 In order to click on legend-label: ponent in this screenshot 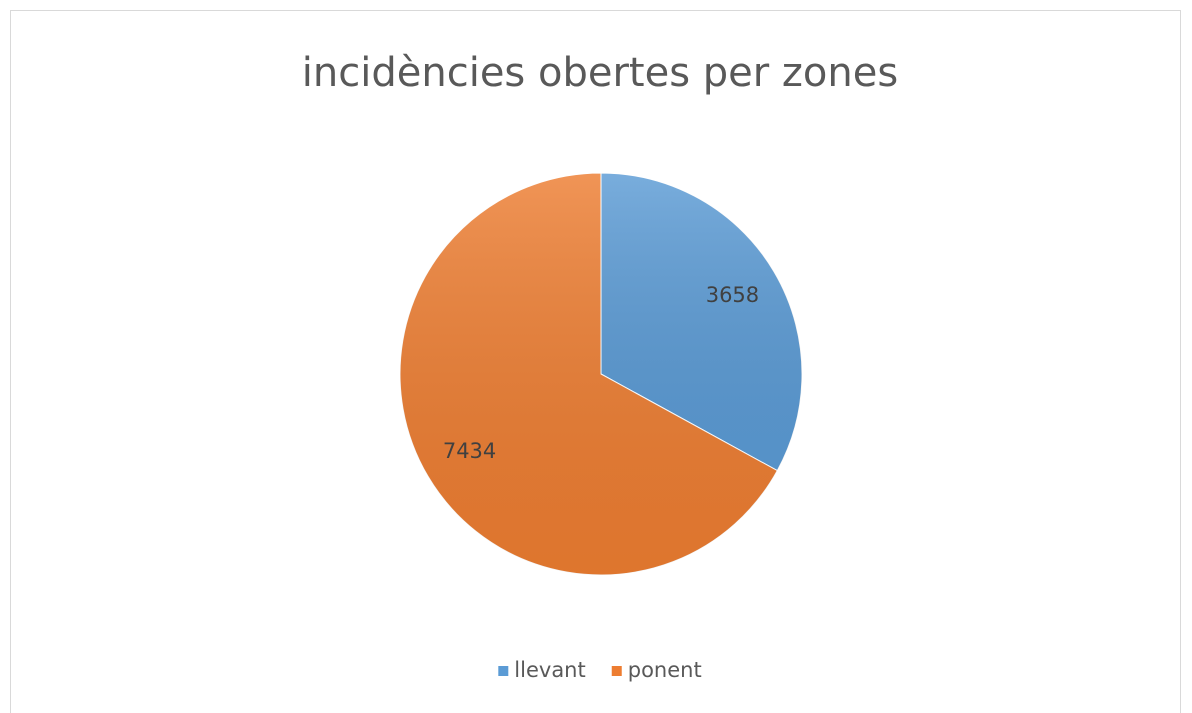, I will do `click(665, 670)`.